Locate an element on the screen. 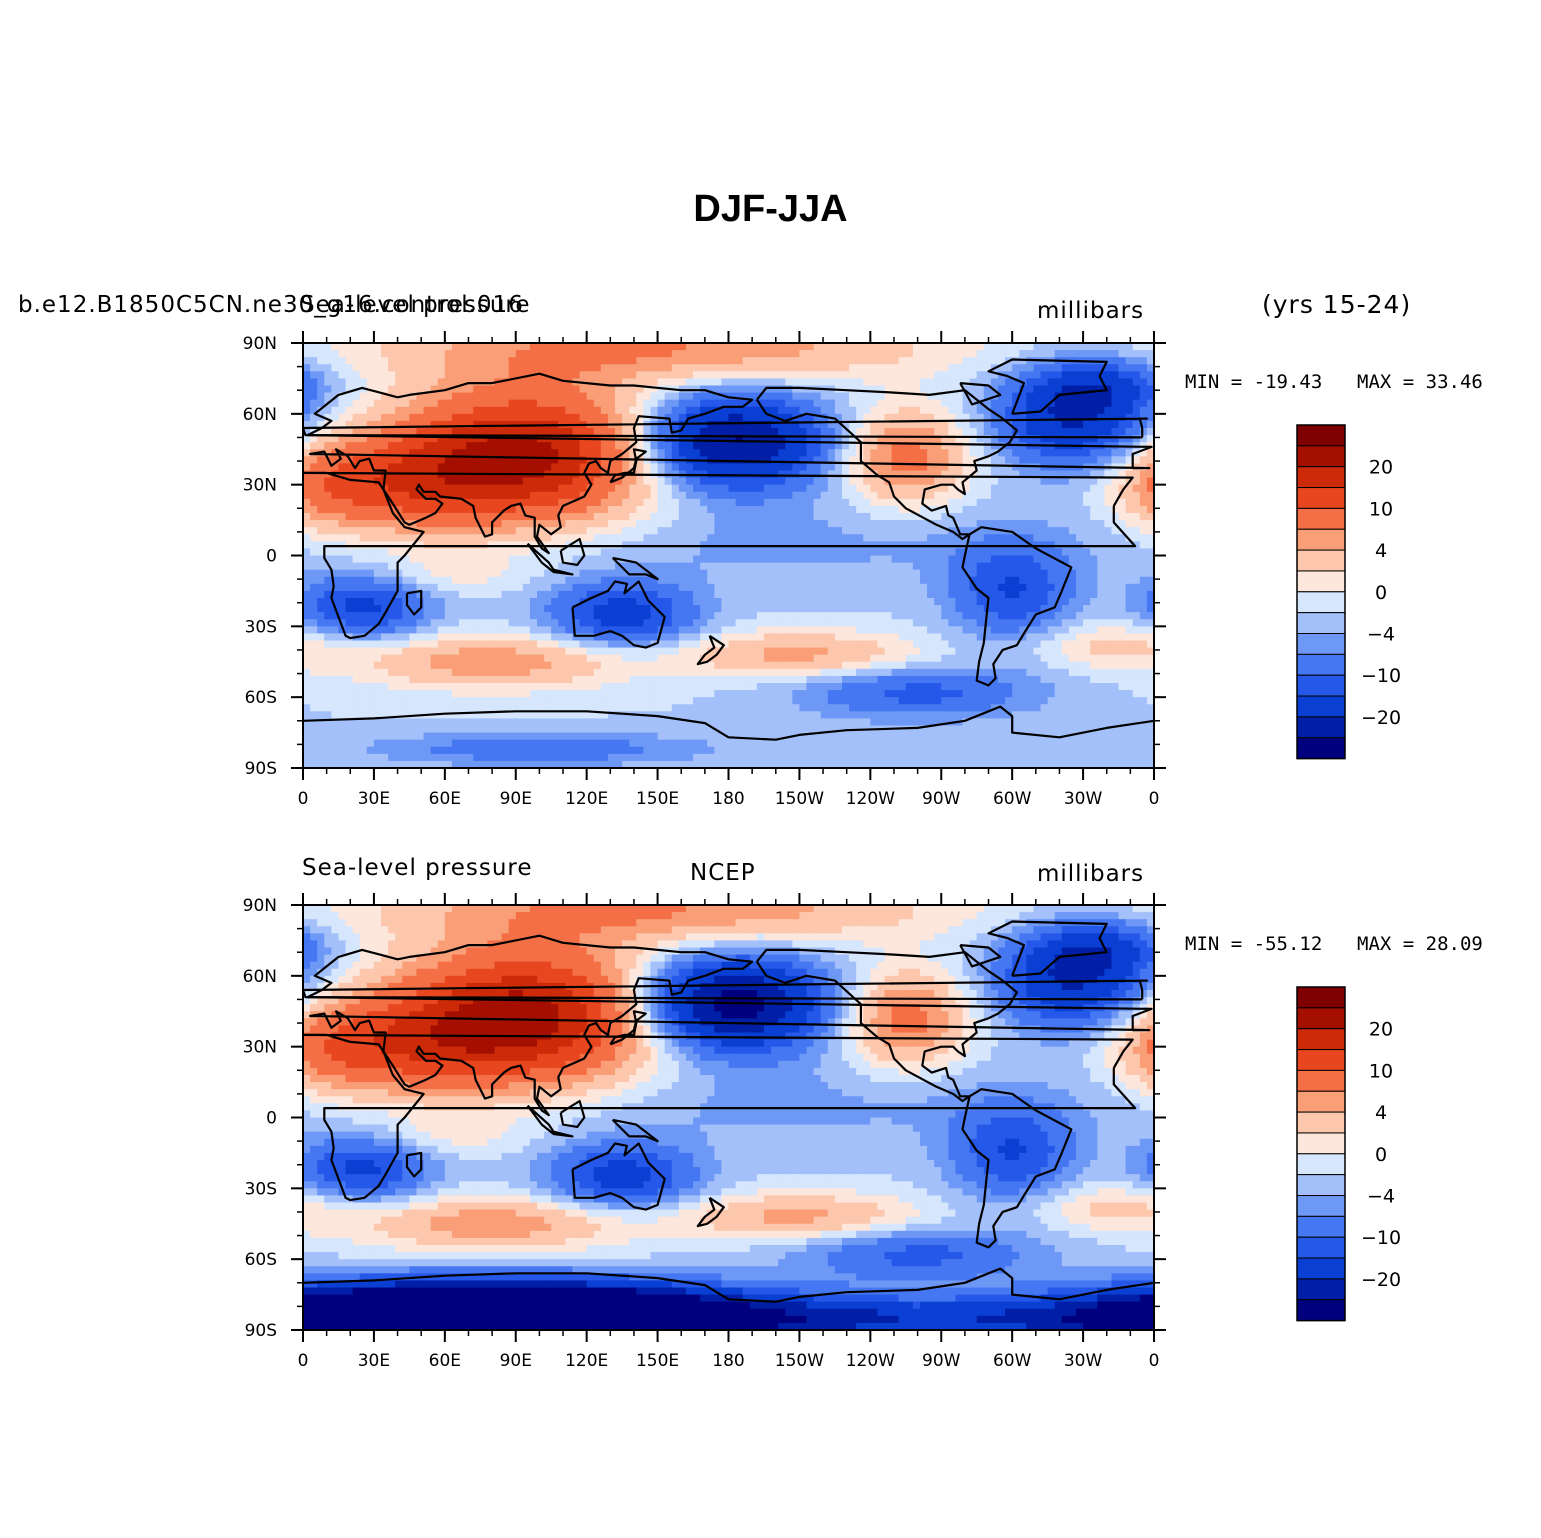 The image size is (1541, 1538). colorbar-2: 20 10 4 0 −4 −10 −20 is located at coordinates (1348, 1154).